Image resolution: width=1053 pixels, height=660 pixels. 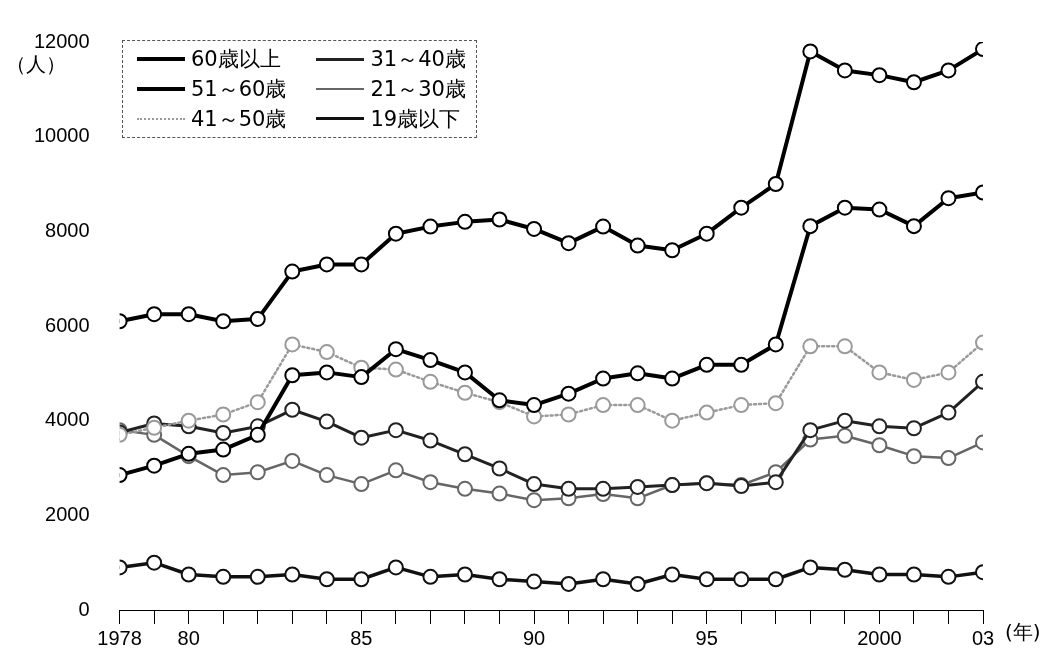 What do you see at coordinates (236, 59) in the screenshot?
I see `legend-label: 60歳以上` at bounding box center [236, 59].